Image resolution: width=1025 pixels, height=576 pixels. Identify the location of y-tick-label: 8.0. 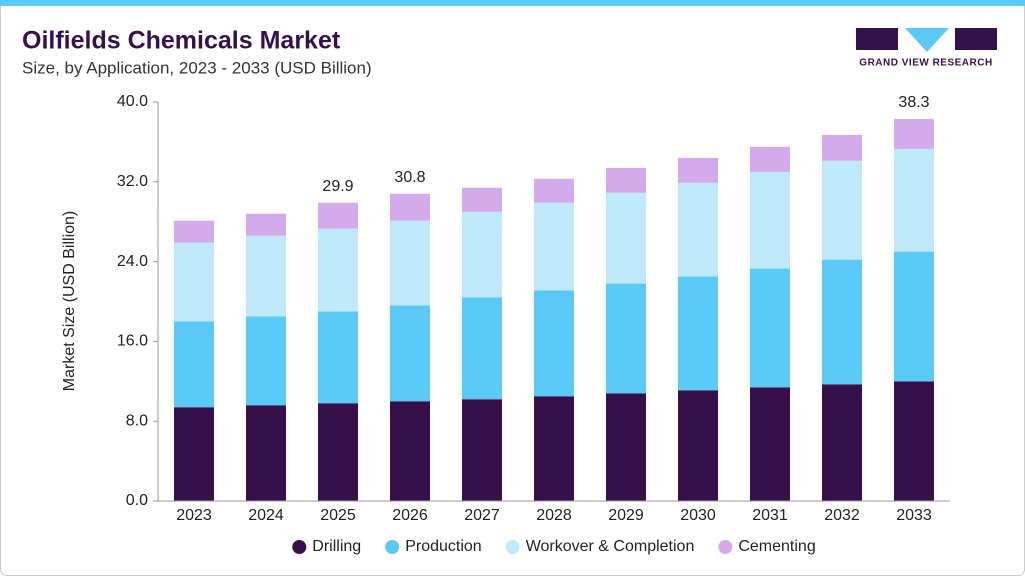
(137, 420).